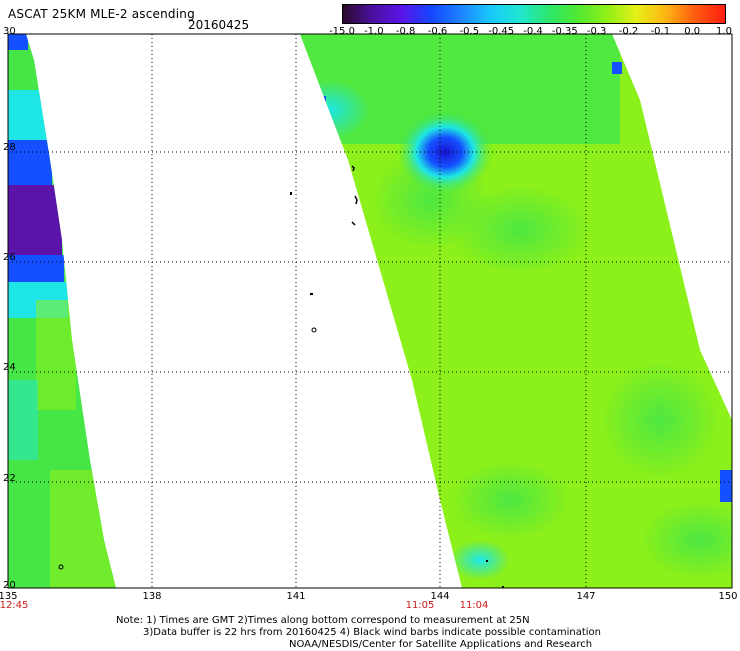 This screenshot has height=651, width=740. What do you see at coordinates (152, 596) in the screenshot?
I see `lon-label-138: 138` at bounding box center [152, 596].